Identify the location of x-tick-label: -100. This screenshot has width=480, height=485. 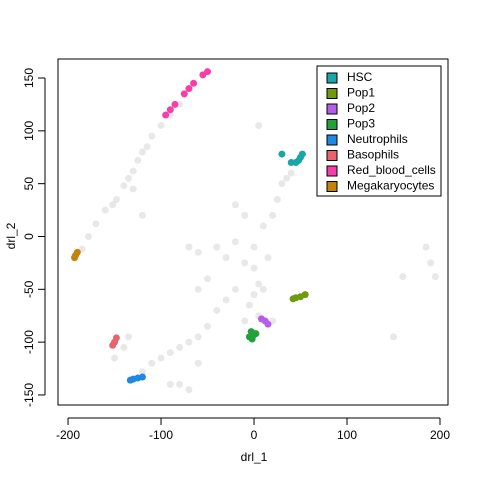
(161, 435).